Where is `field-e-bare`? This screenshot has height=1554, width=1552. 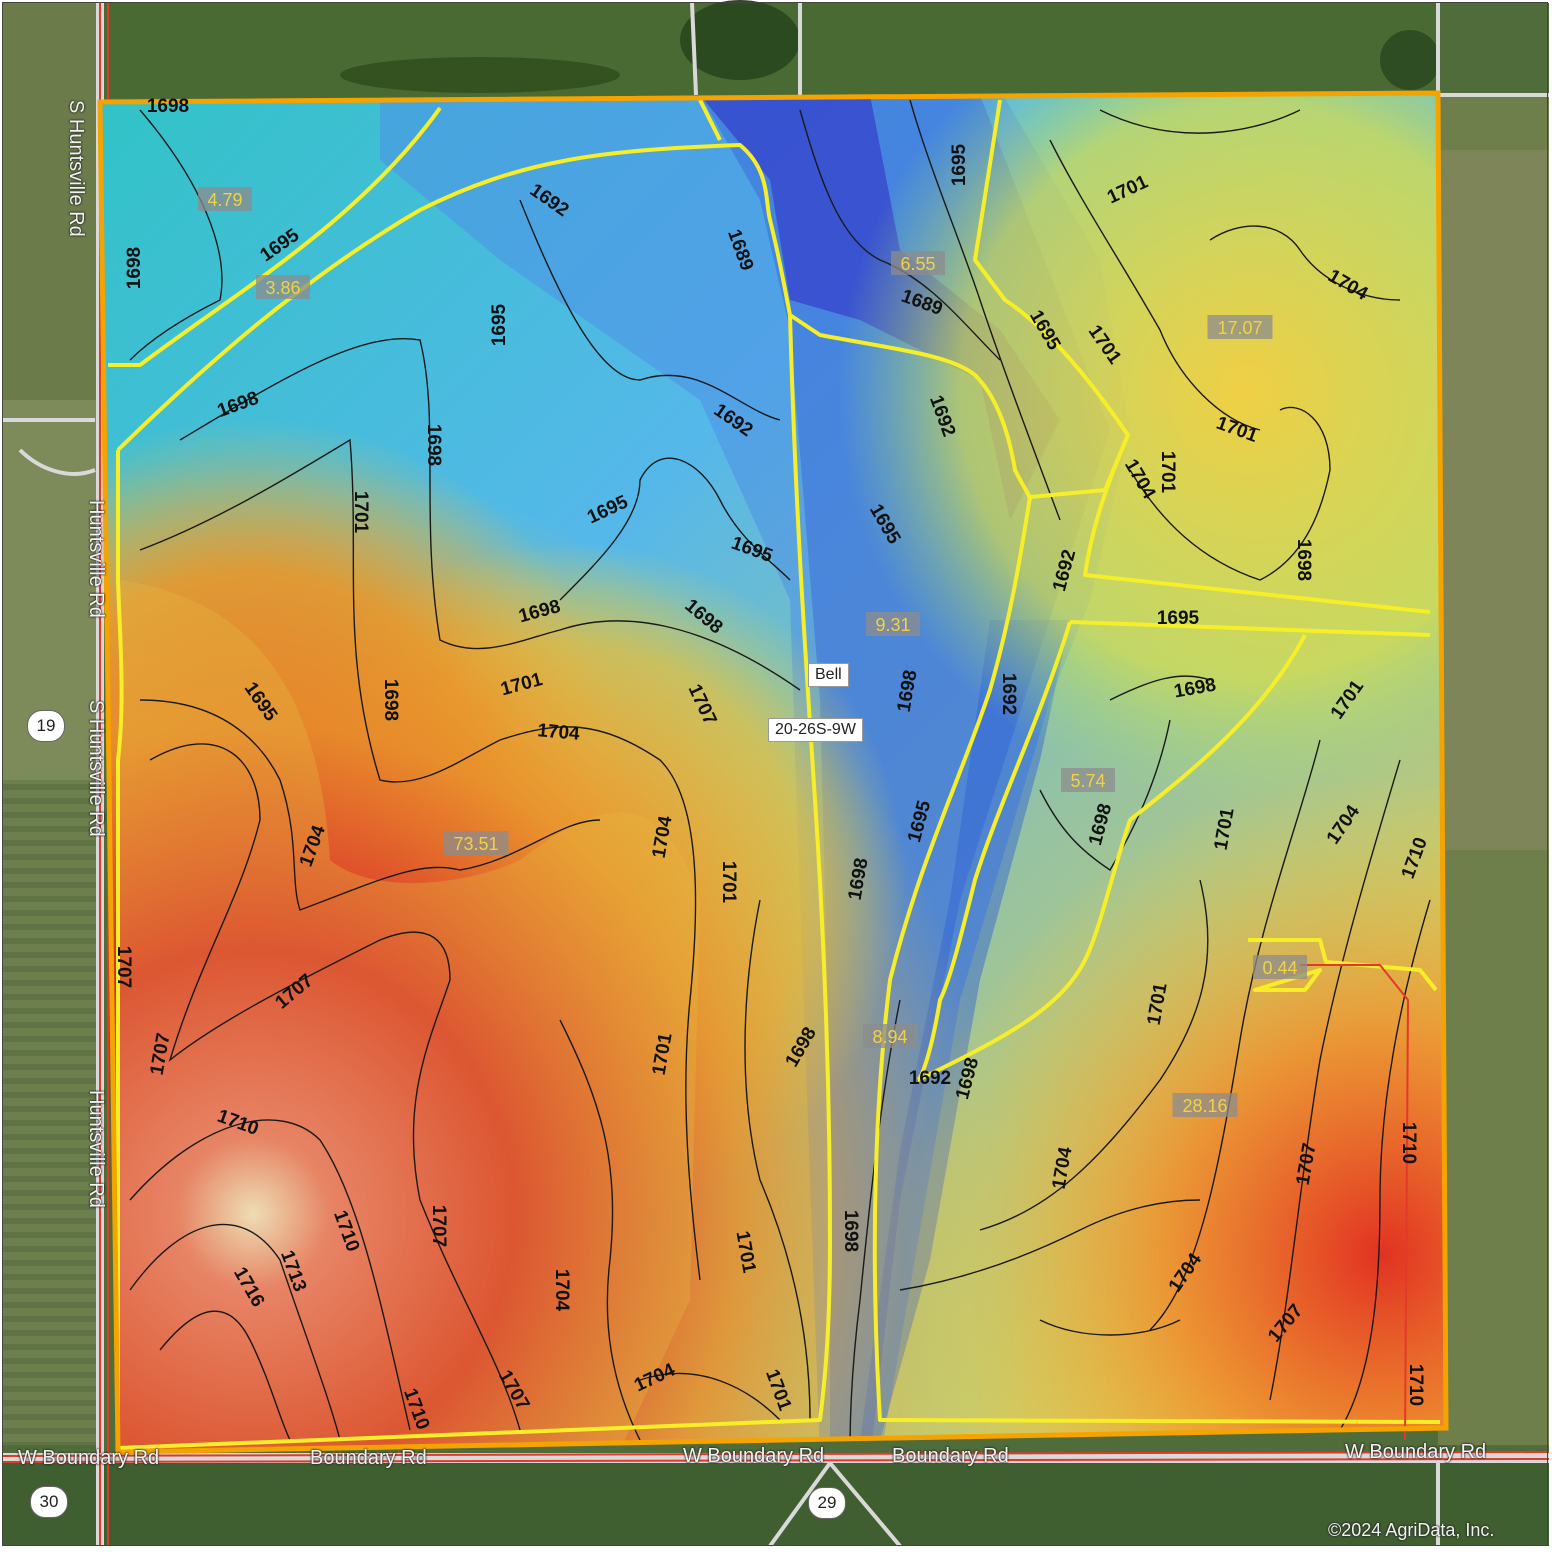 field-e-bare is located at coordinates (1493, 500).